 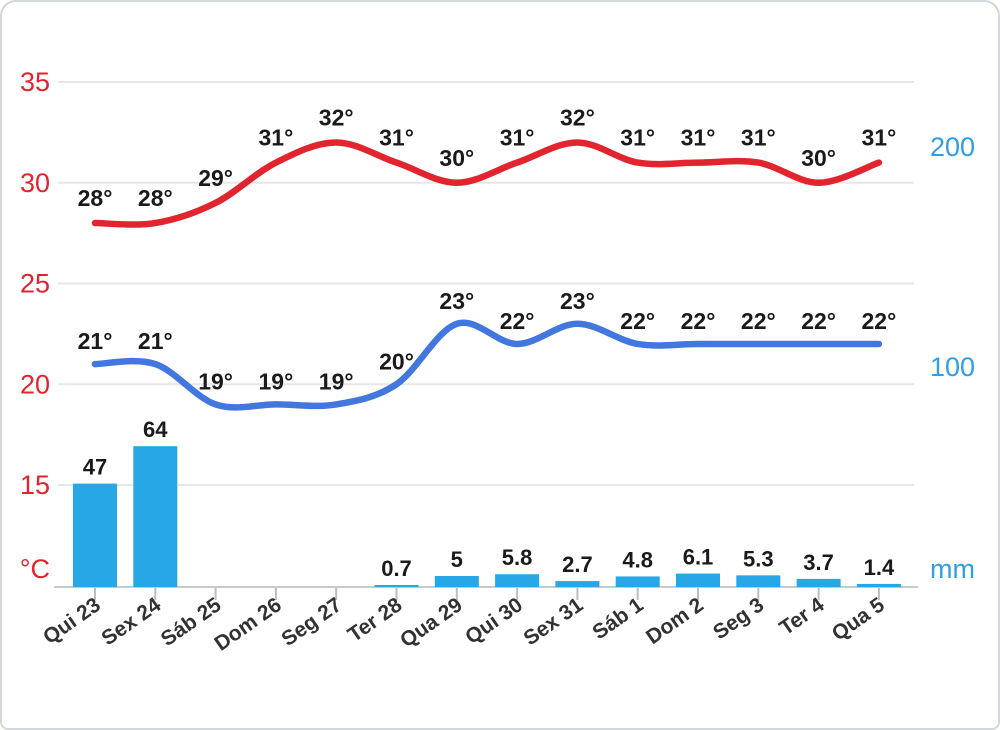 What do you see at coordinates (72, 621) in the screenshot?
I see `x-axis-category-label: Qui 23` at bounding box center [72, 621].